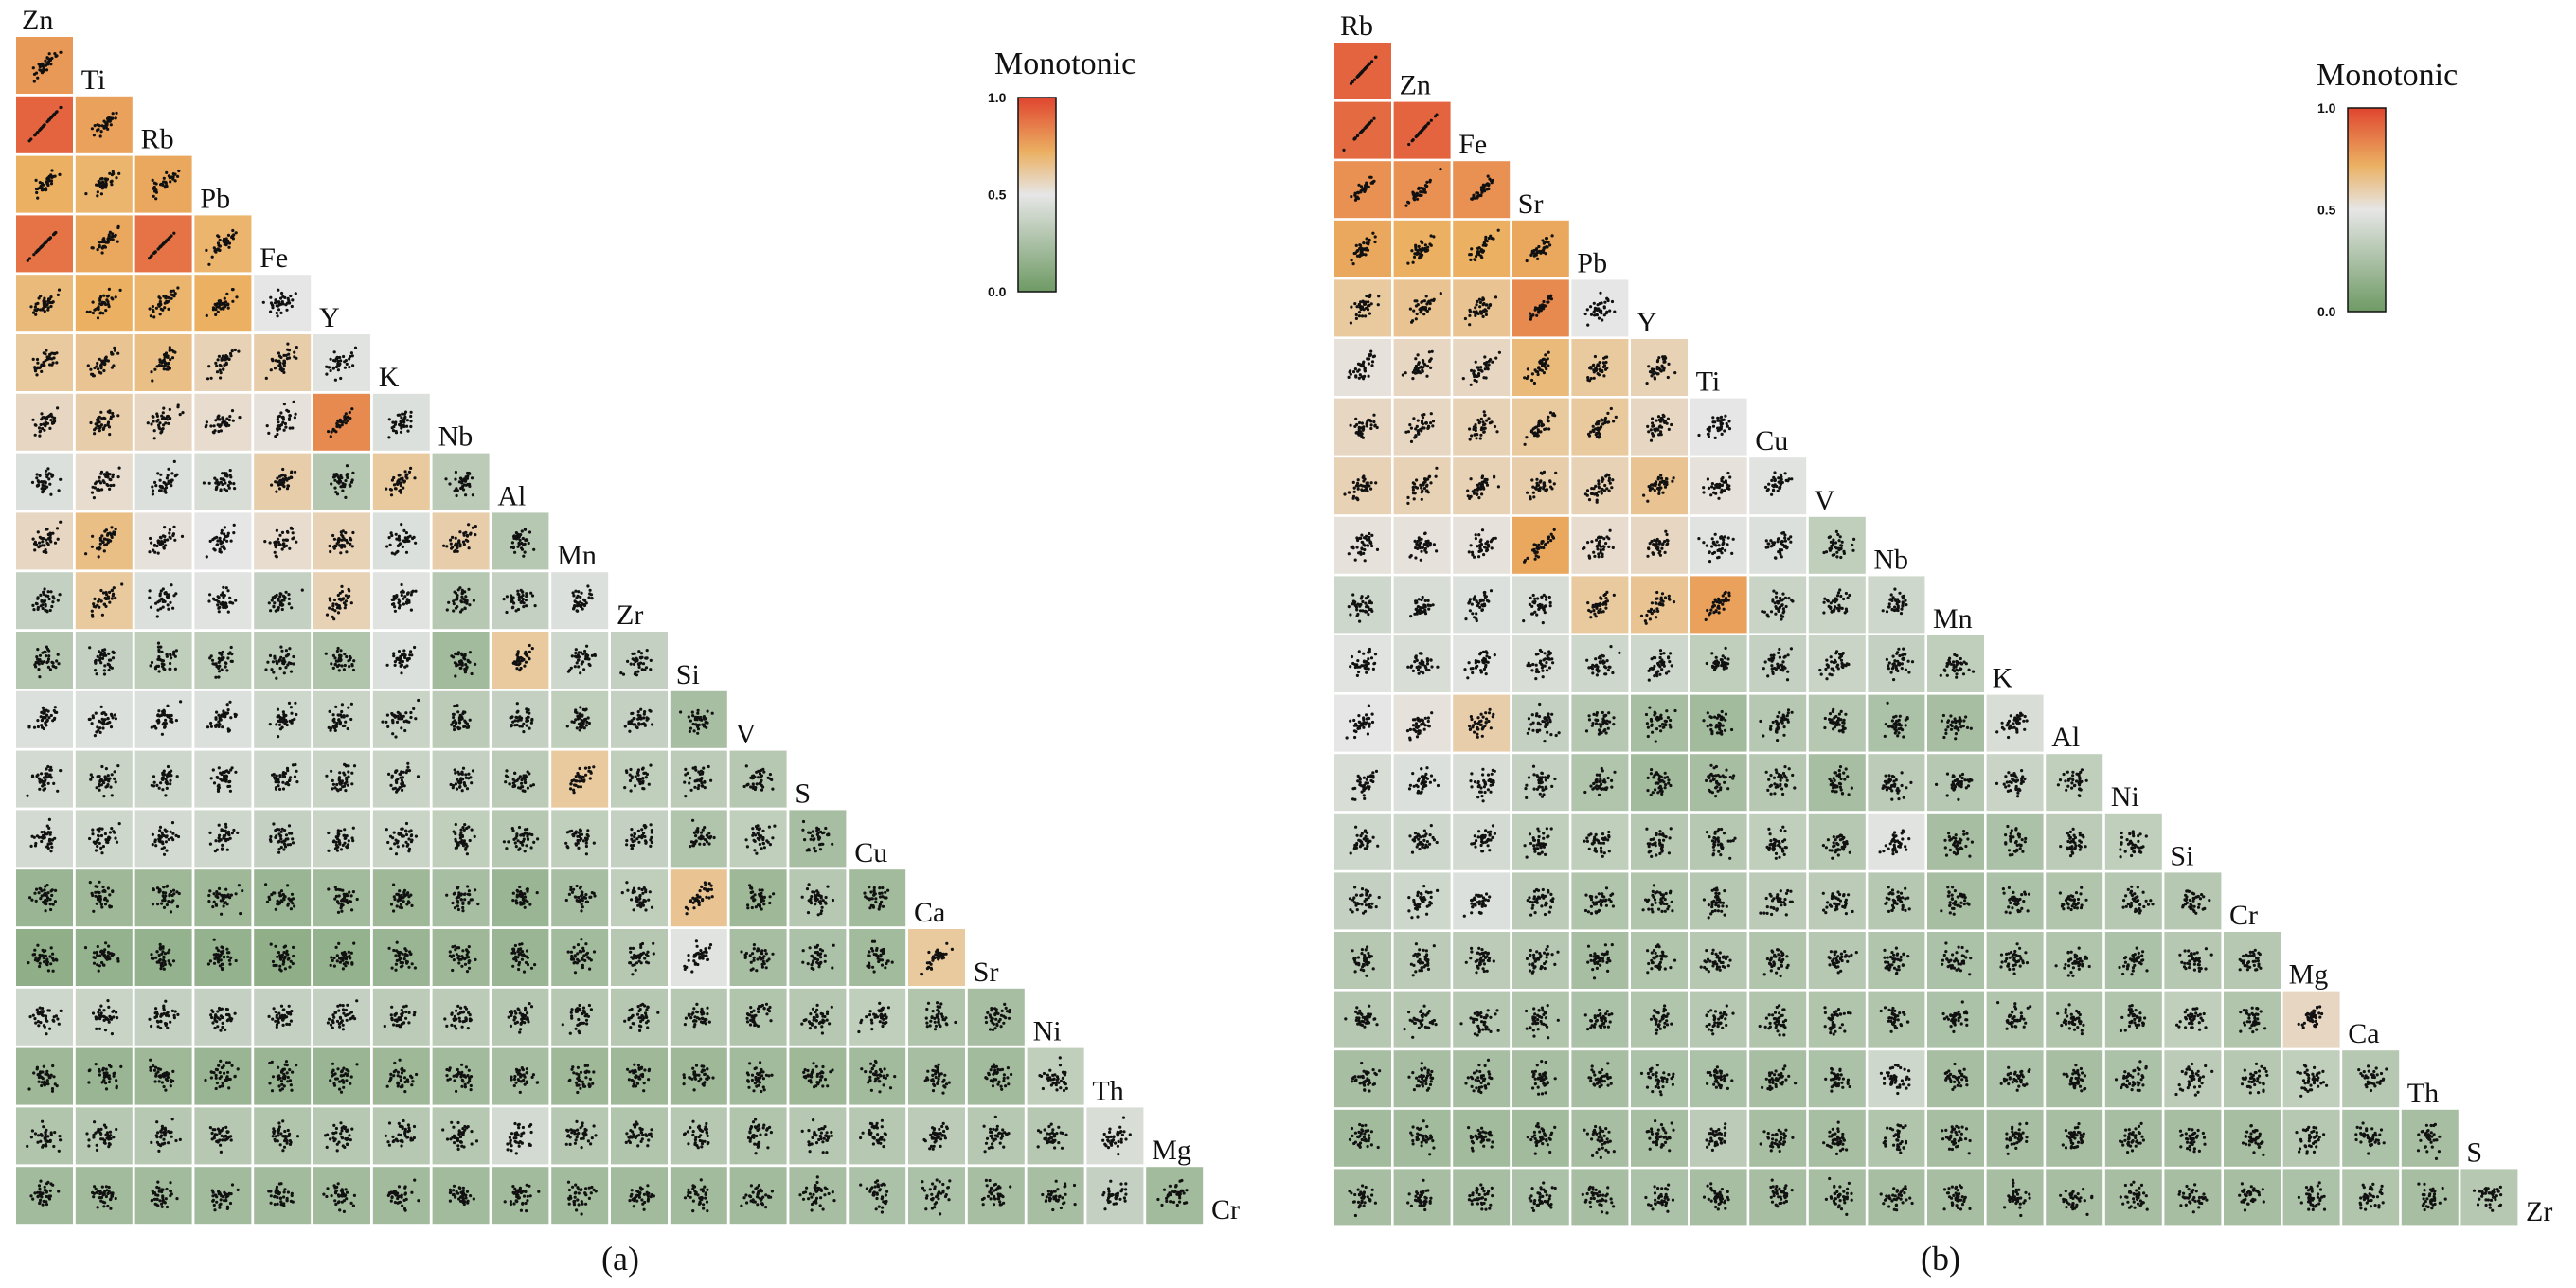 This screenshot has width=2576, height=1288. Describe the element at coordinates (329, 317) in the screenshot. I see `variable-label: Y` at that location.